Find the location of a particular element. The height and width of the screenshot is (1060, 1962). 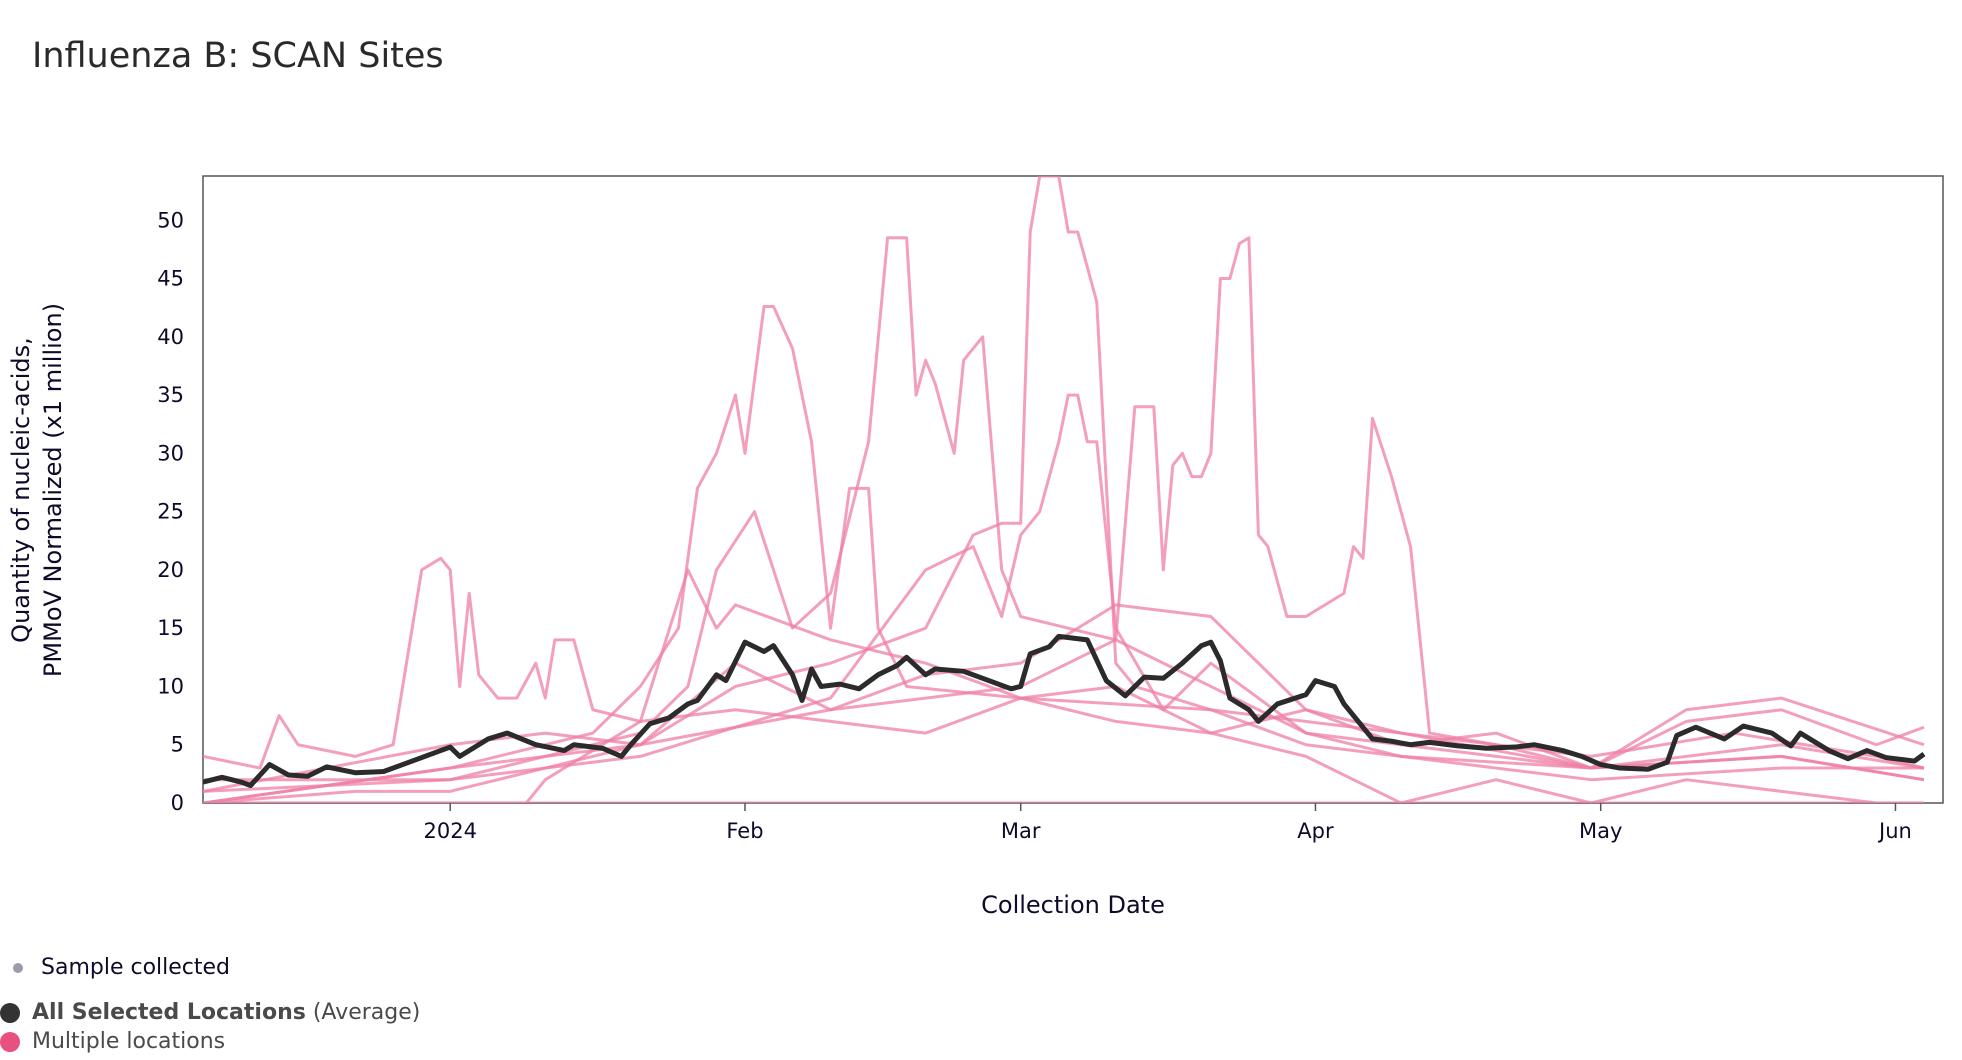

y-axis-label-line2: PMMoV Normalized (x1 million) is located at coordinates (53, 490).